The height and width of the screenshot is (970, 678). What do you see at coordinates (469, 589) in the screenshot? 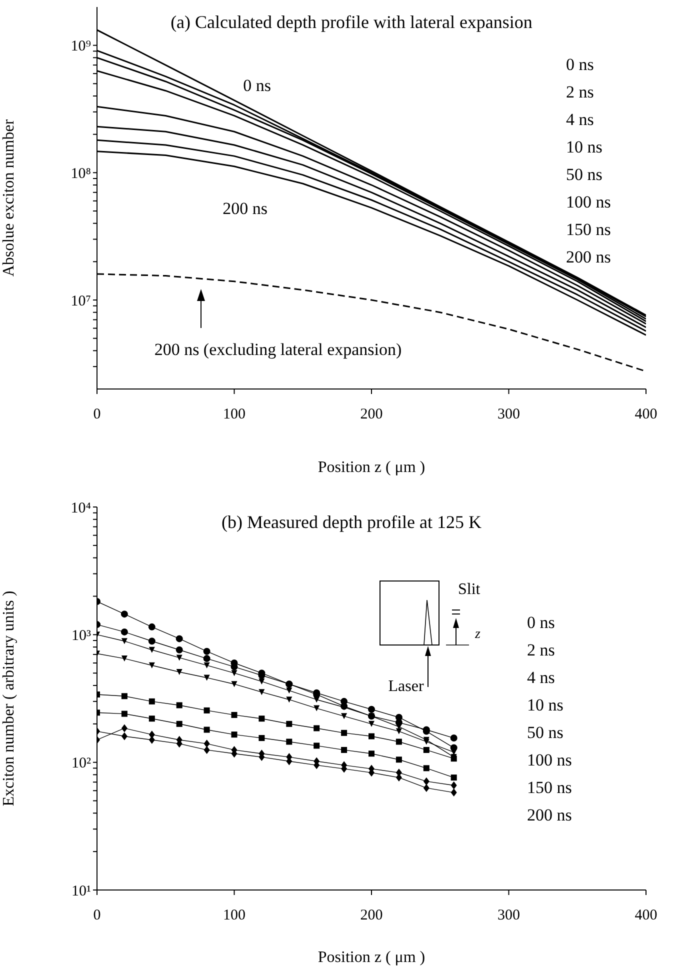
I see `annotation: Slit` at bounding box center [469, 589].